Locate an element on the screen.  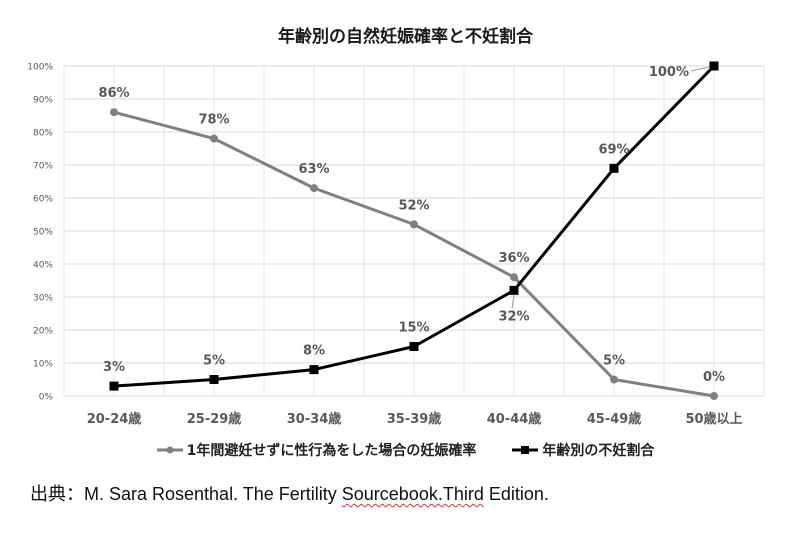
data-label: 32% is located at coordinates (513, 316).